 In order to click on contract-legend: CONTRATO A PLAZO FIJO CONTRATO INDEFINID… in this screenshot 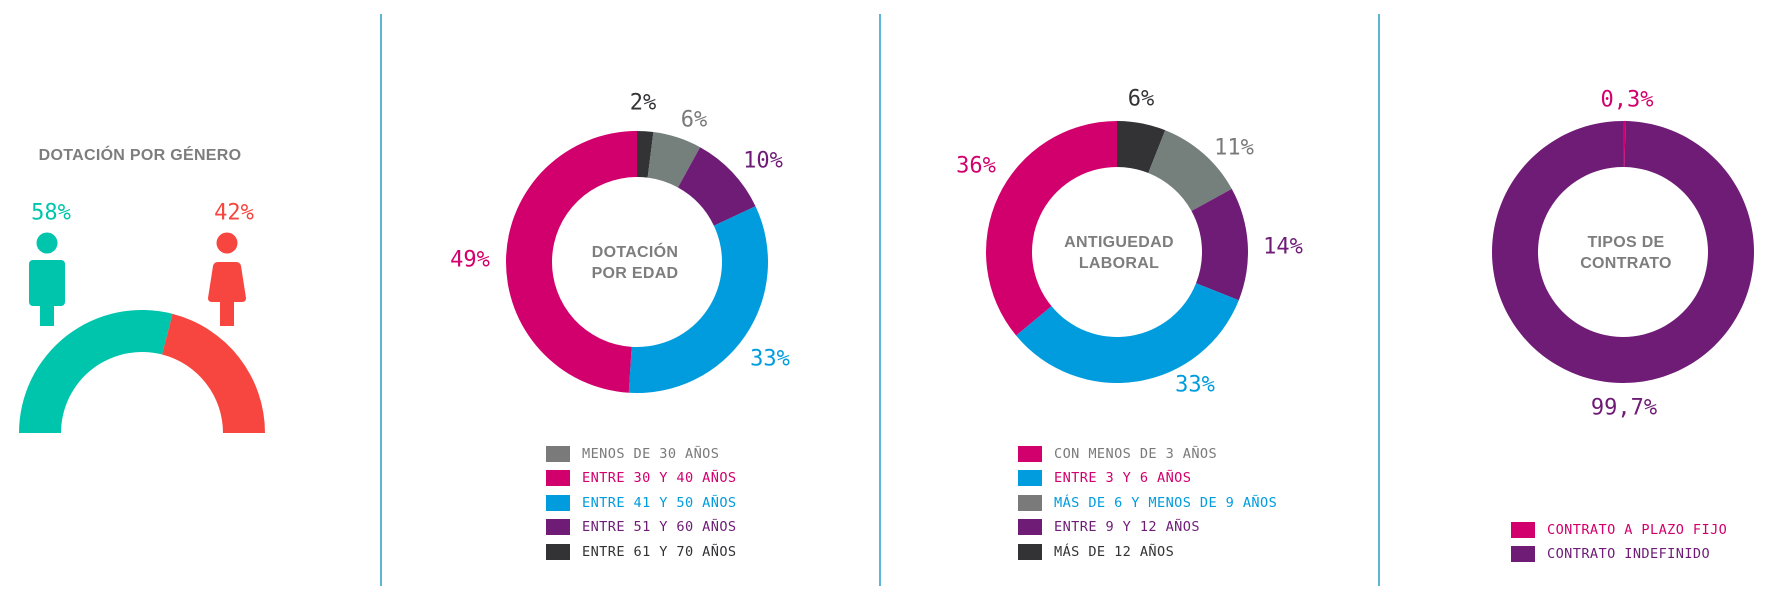, I will do `click(1619, 543)`.